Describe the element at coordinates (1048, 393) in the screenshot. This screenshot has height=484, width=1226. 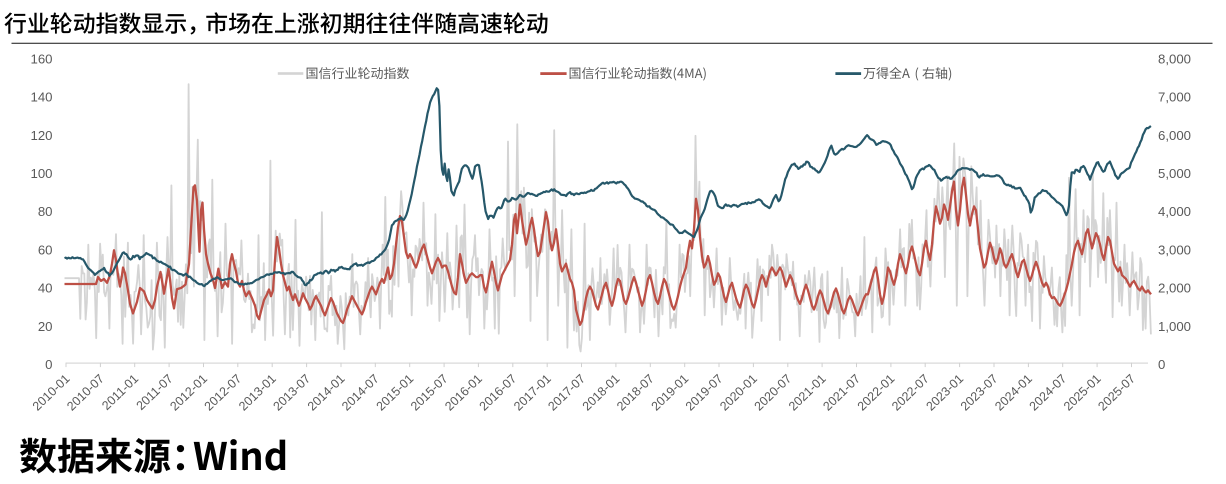
I see `svg-text: 2024-07` at that location.